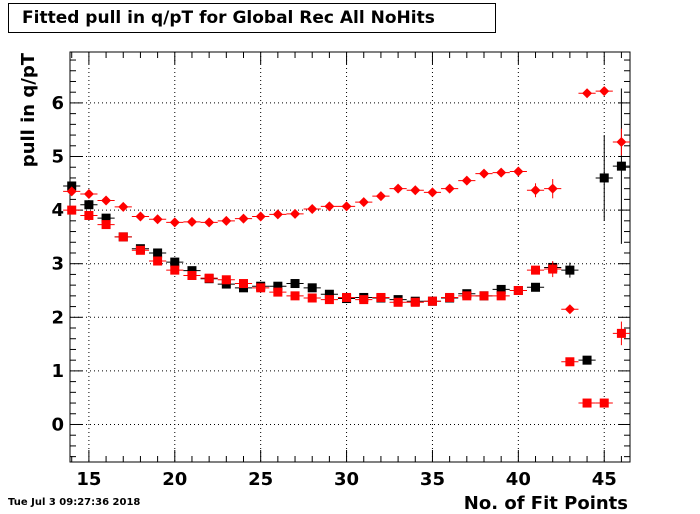 The image size is (700, 514). I want to click on x-tick-label: 40, so click(518, 479).